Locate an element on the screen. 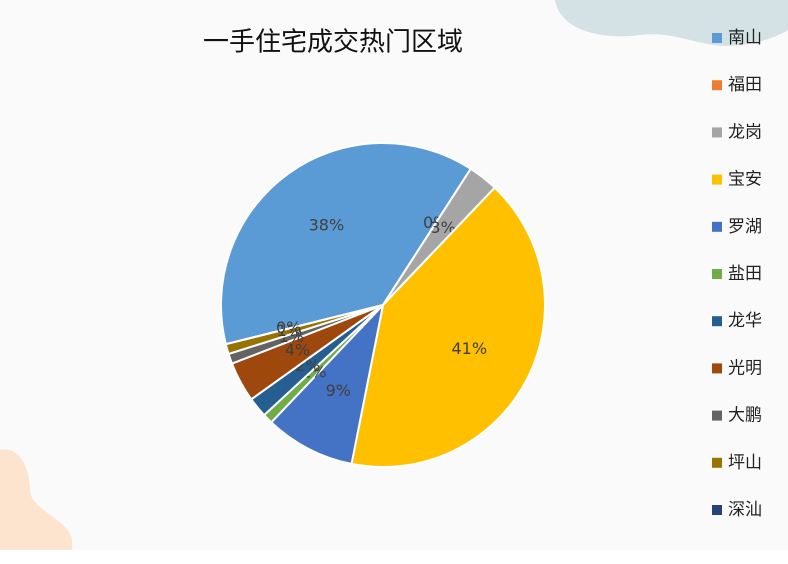 Image resolution: width=788 pixels, height=564 pixels. legend-label: 龙华 is located at coordinates (745, 321).